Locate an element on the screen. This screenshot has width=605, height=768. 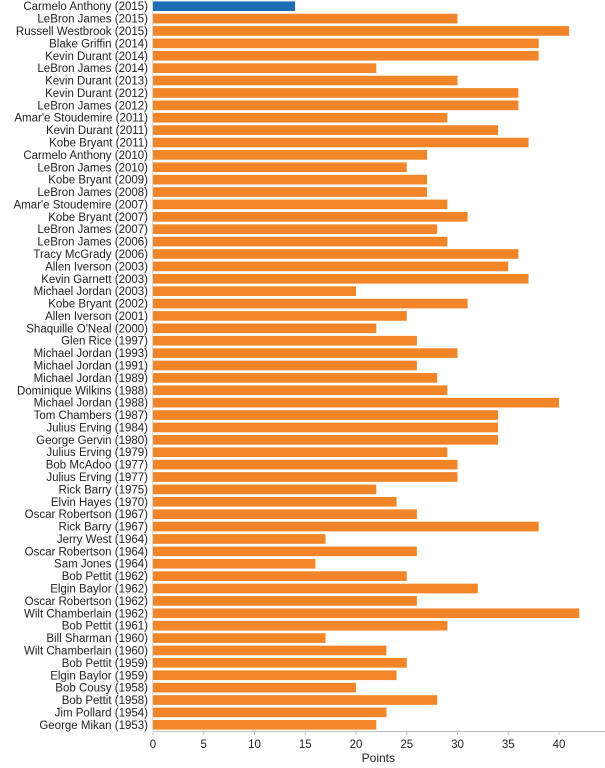
category-label-54: Elgin Baylor (1959) is located at coordinates (99, 676).